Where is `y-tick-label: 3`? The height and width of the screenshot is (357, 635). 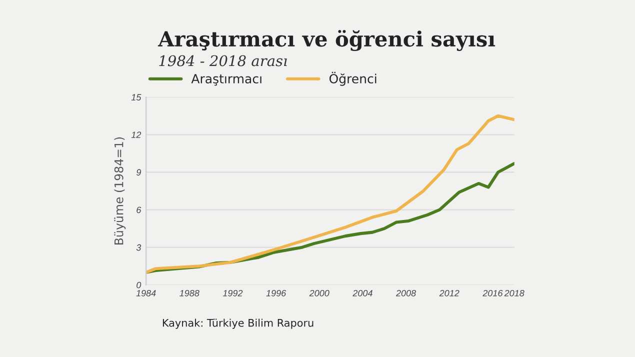 y-tick-label: 3 is located at coordinates (139, 247).